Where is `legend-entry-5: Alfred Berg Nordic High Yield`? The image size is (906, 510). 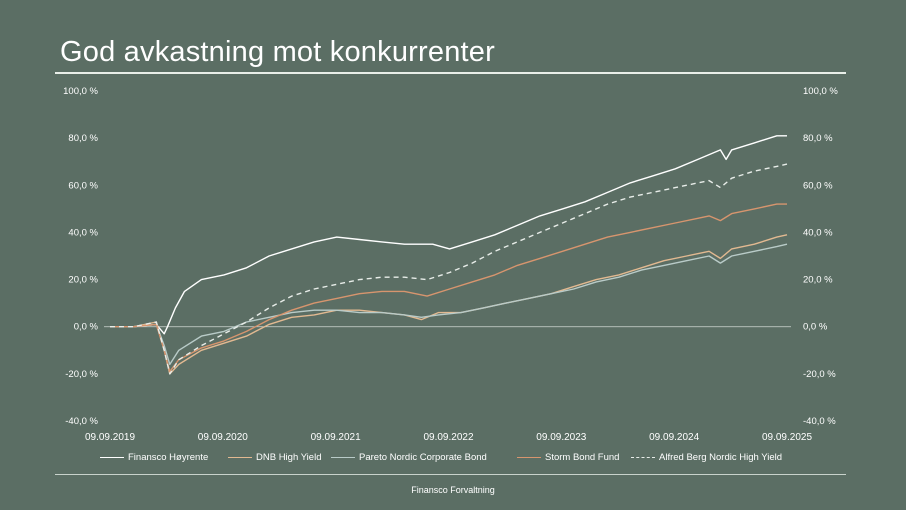 legend-entry-5: Alfred Berg Nordic High Yield is located at coordinates (706, 457).